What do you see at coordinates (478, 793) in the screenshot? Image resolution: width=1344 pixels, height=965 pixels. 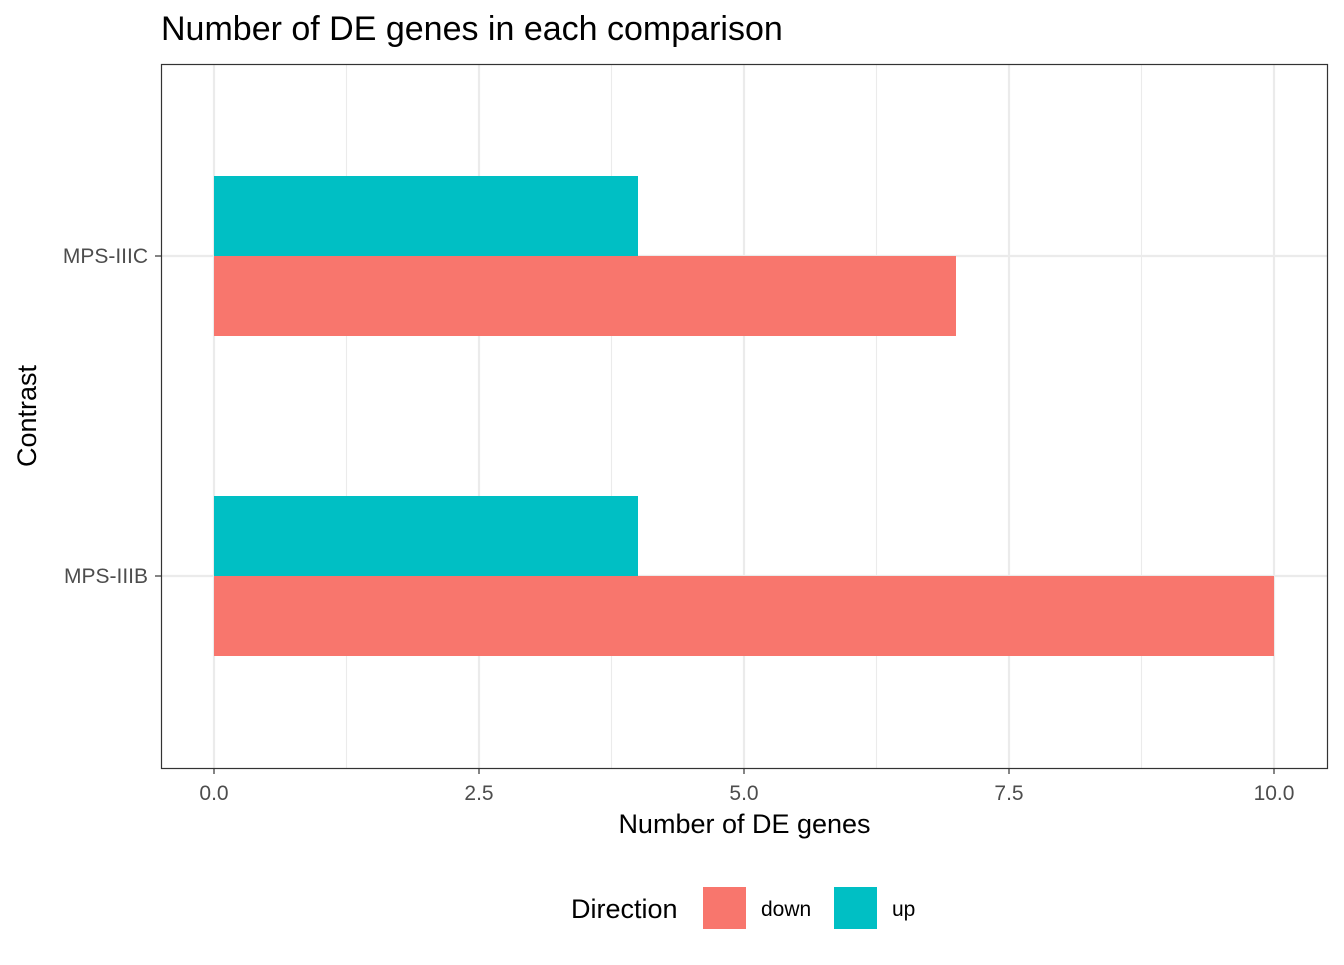 I see `x-tick-label: 2.5` at bounding box center [478, 793].